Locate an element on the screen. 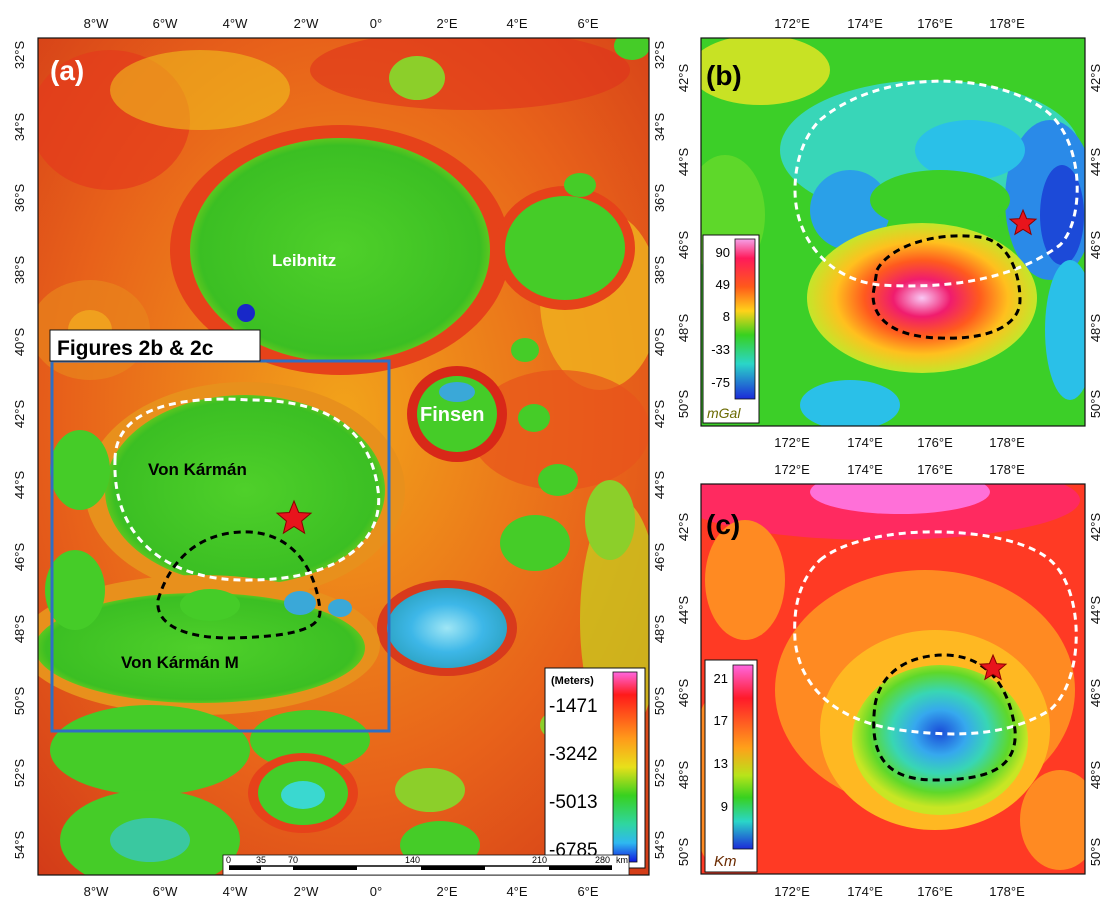 This screenshot has width=1110, height=912. thickness-legend-unit: Km is located at coordinates (725, 861).